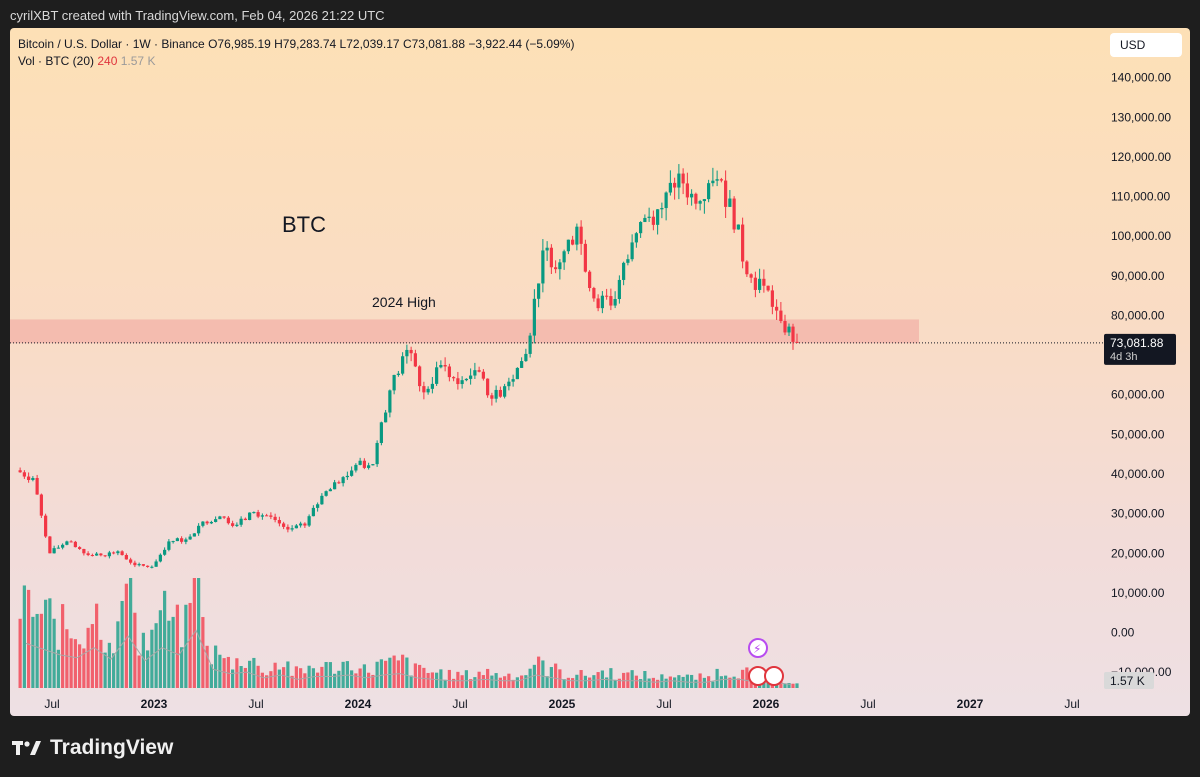 The image size is (1200, 777). I want to click on y-axis-tick-label: 50,000.00, so click(1138, 434).